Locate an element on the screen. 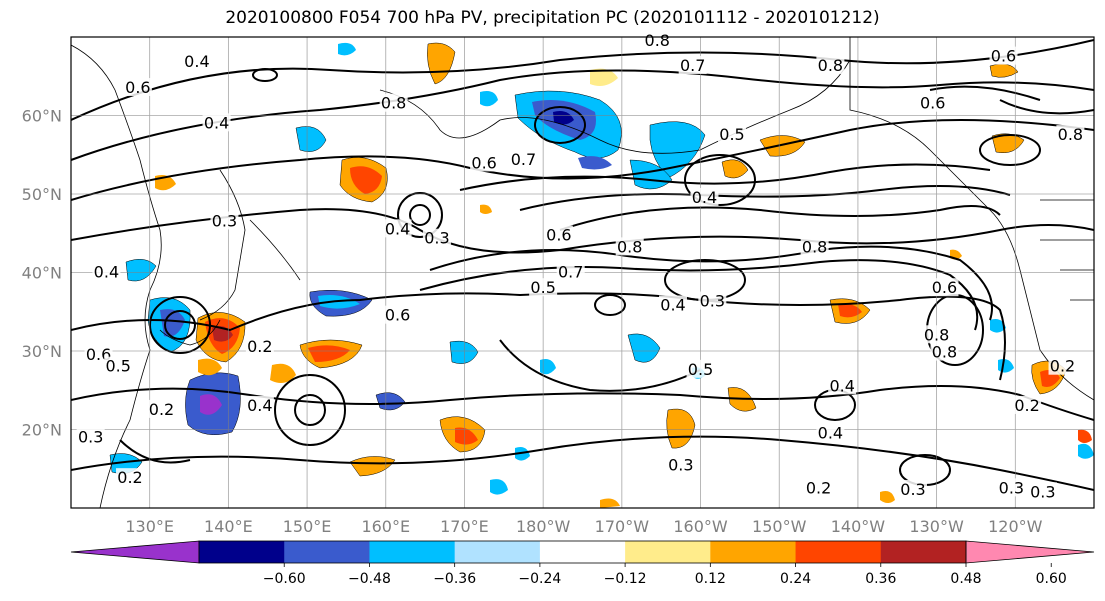 Image resolution: width=1105 pixels, height=601 pixels. colorbar-extend-high is located at coordinates (1030, 552).